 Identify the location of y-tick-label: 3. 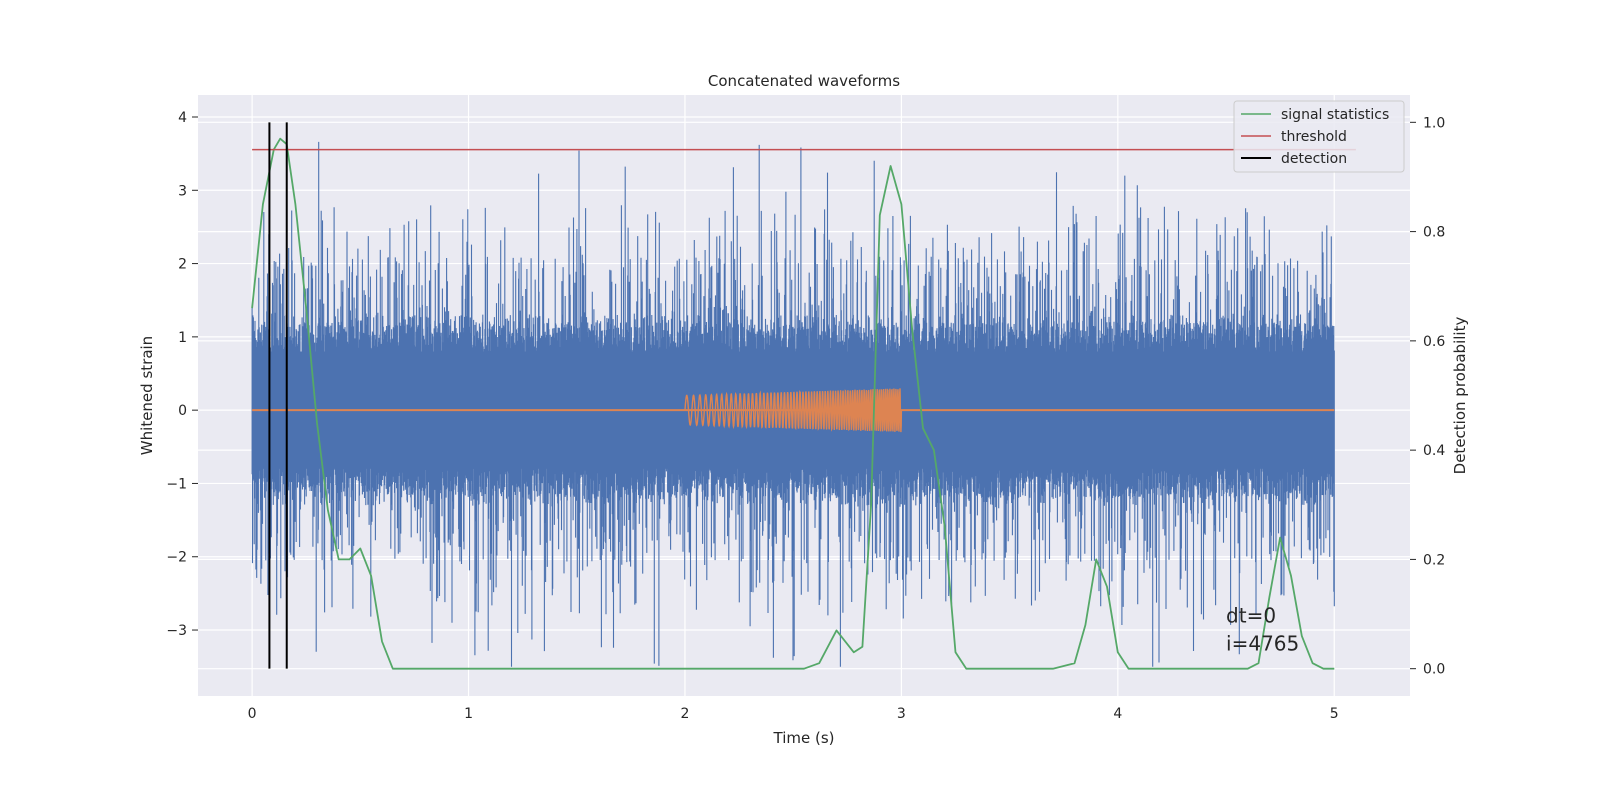
(182, 191).